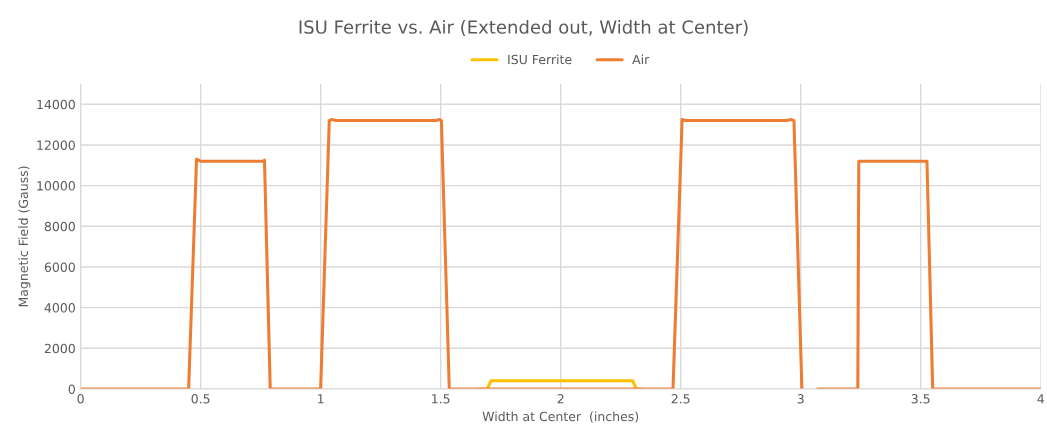 This screenshot has height=442, width=1047. What do you see at coordinates (24, 236) in the screenshot?
I see `y-axis-title: Magnetic Field (Gauss)` at bounding box center [24, 236].